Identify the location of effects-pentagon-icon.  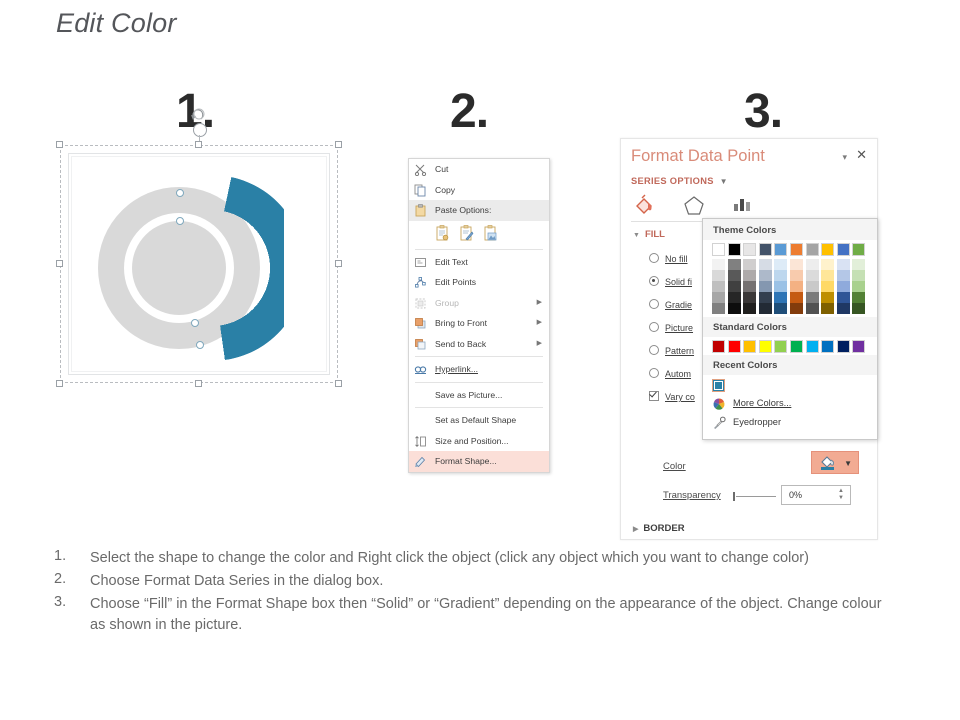
(694, 206).